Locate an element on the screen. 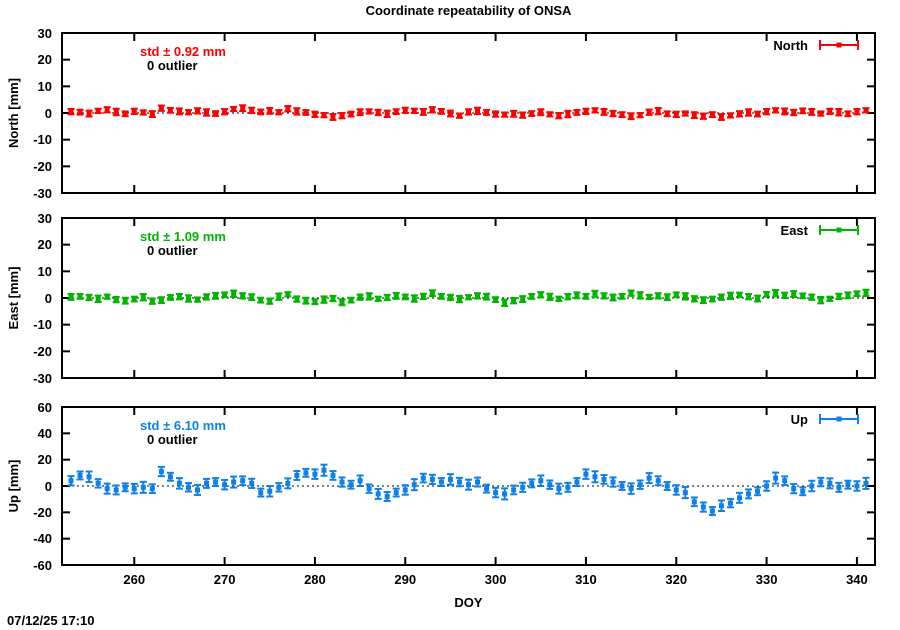 This screenshot has height=630, width=900. legend-sample-icon is located at coordinates (839, 45).